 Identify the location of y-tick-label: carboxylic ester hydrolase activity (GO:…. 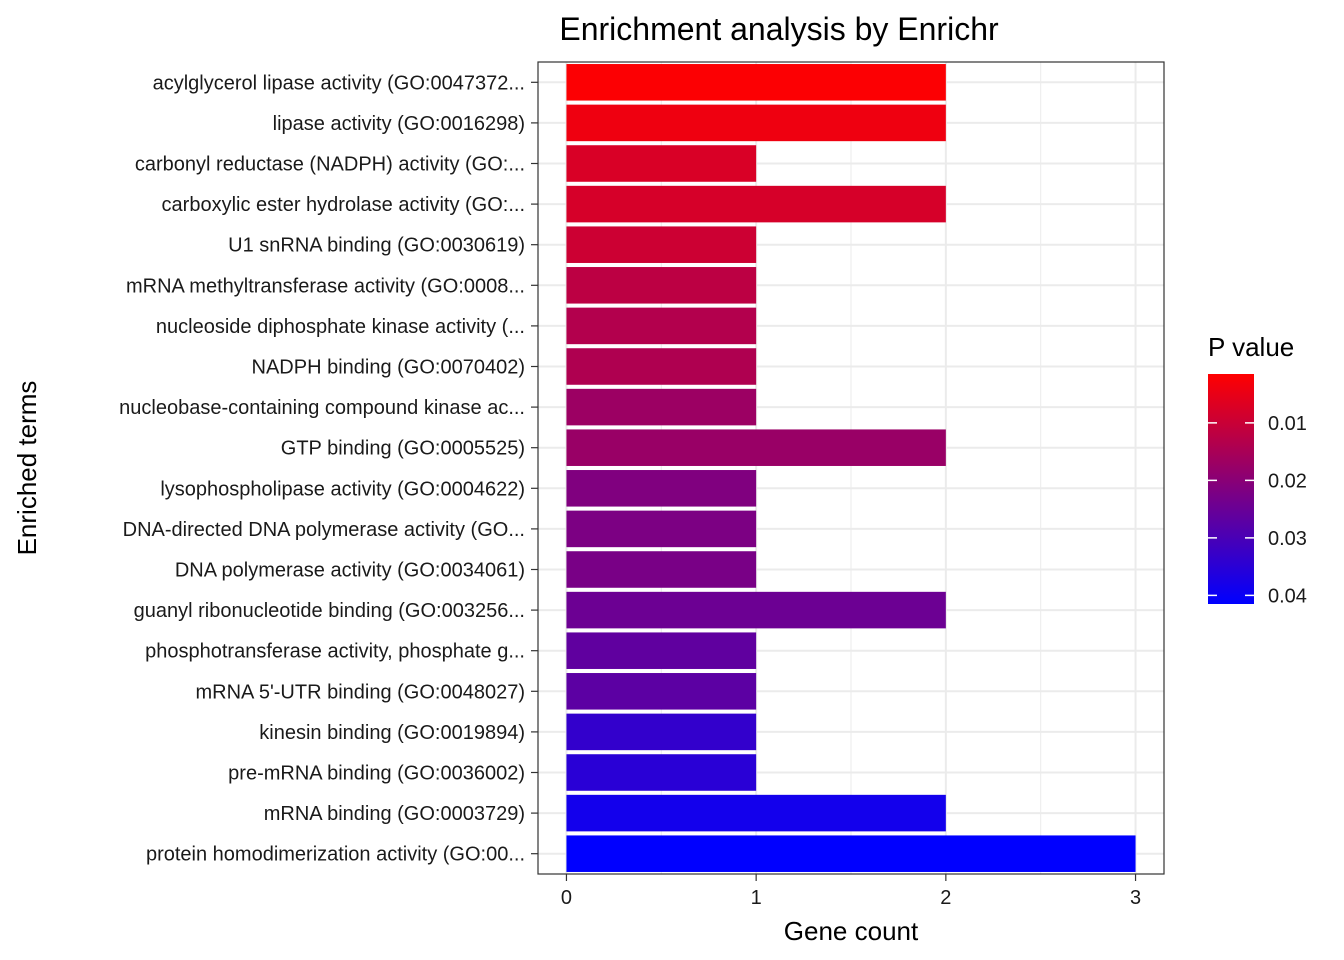
(343, 205).